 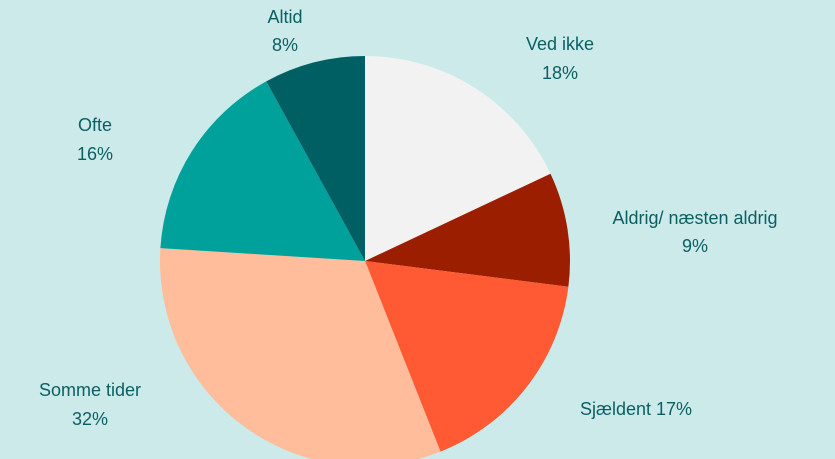 I want to click on value-label: 8%, so click(x=285, y=45).